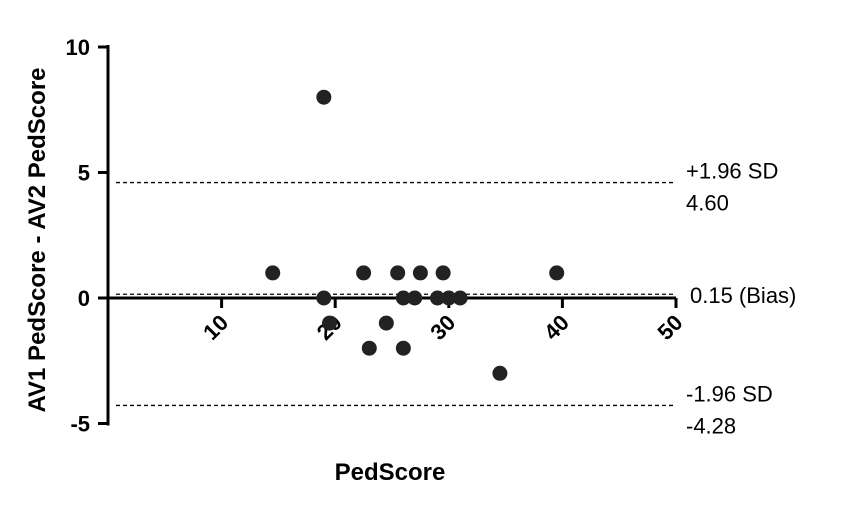 Image resolution: width=850 pixels, height=525 pixels. What do you see at coordinates (78, 47) in the screenshot?
I see `y-tick-label: 10` at bounding box center [78, 47].